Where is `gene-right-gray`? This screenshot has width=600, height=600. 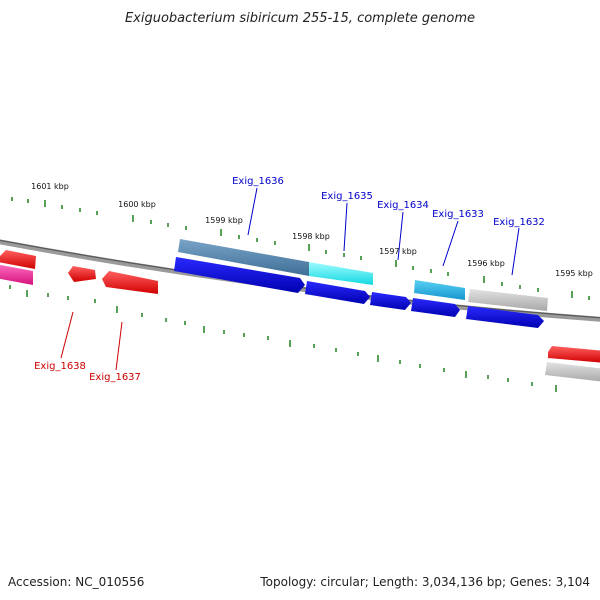 gene-right-gray is located at coordinates (572, 372).